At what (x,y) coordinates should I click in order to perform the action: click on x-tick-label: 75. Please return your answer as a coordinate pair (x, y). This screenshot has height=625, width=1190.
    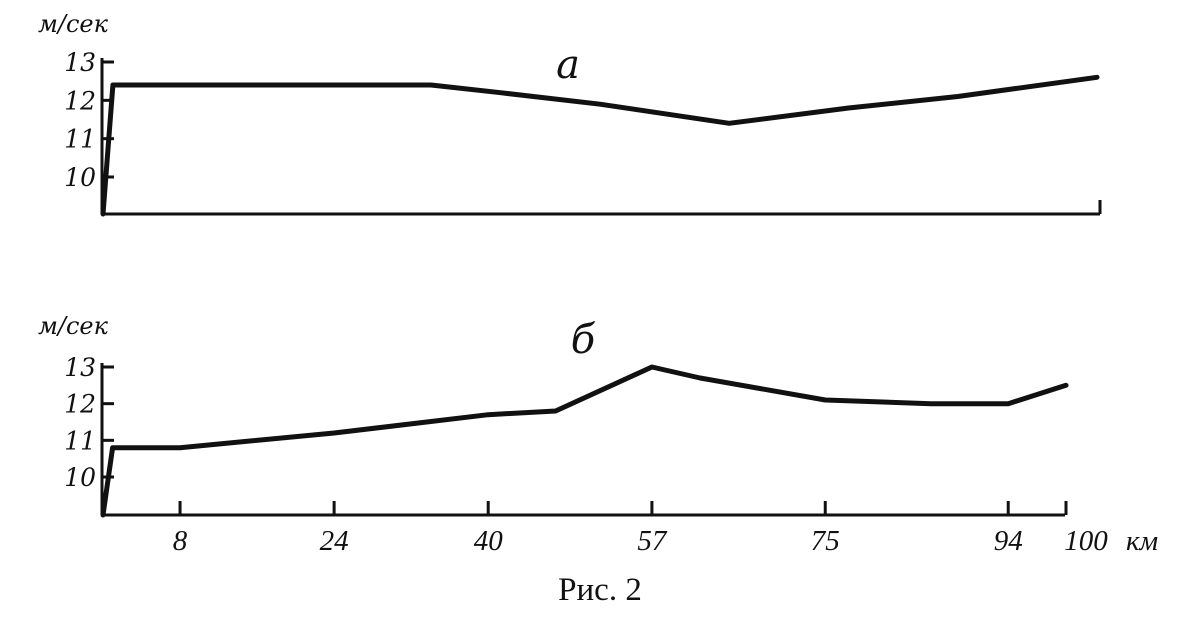
    Looking at the image, I should click on (825, 541).